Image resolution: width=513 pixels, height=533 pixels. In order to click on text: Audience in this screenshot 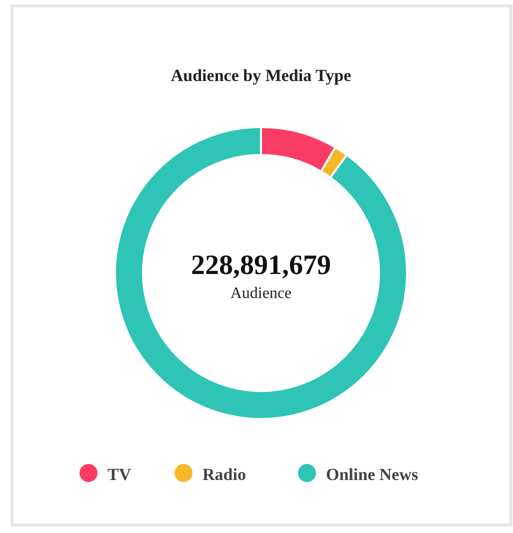, I will do `click(261, 293)`.